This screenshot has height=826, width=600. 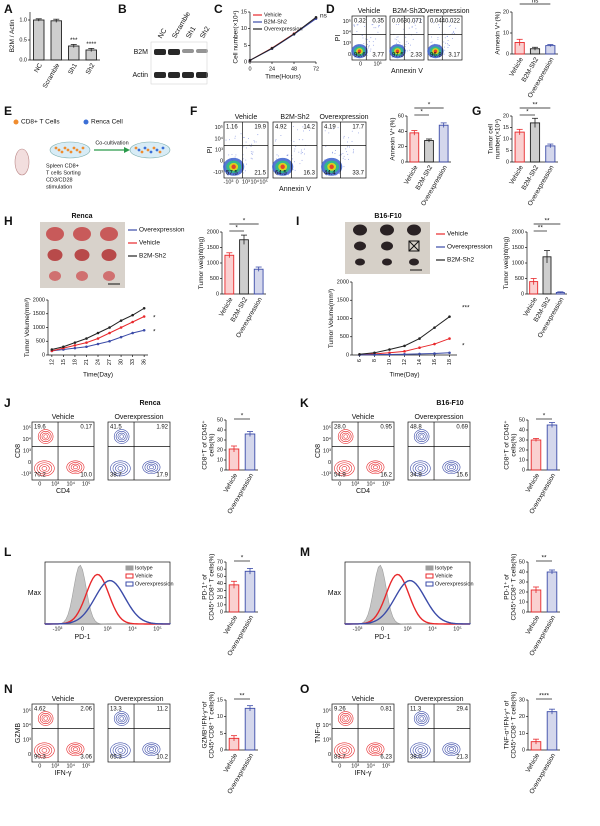 I want to click on quadrant-value: 3.77, so click(x=378, y=56).